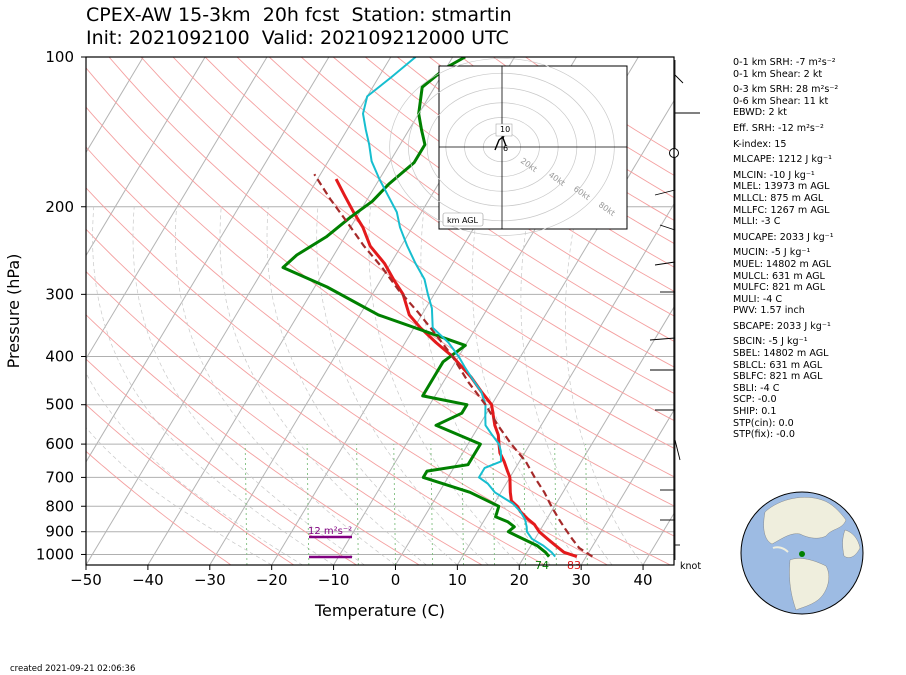  Describe the element at coordinates (760, 144) in the screenshot. I see `stat-line: K-index: 15` at that location.